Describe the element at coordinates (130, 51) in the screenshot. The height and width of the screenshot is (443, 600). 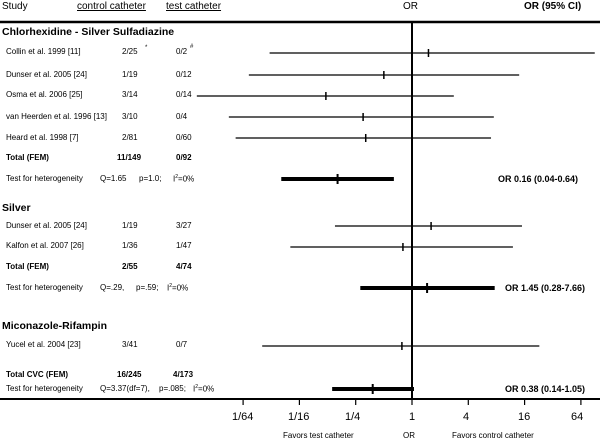
I see `study-control: 2/25` at that location.